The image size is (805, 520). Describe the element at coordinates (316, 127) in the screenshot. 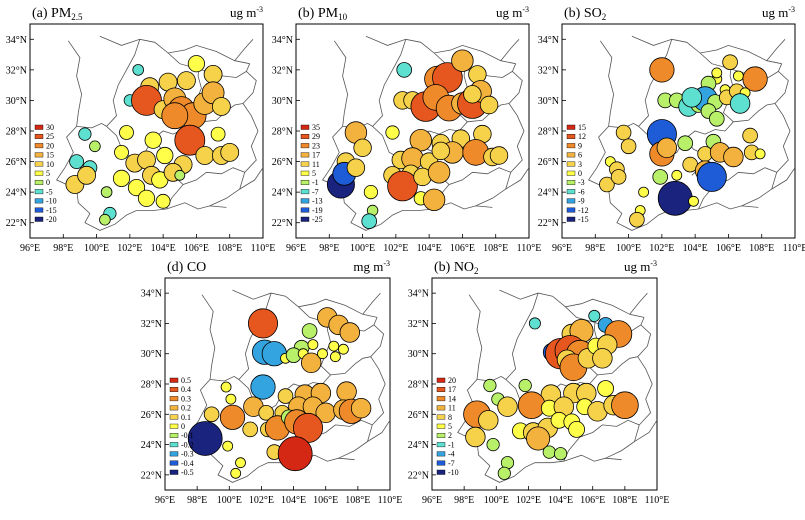

I see `legend-label: 35` at that location.